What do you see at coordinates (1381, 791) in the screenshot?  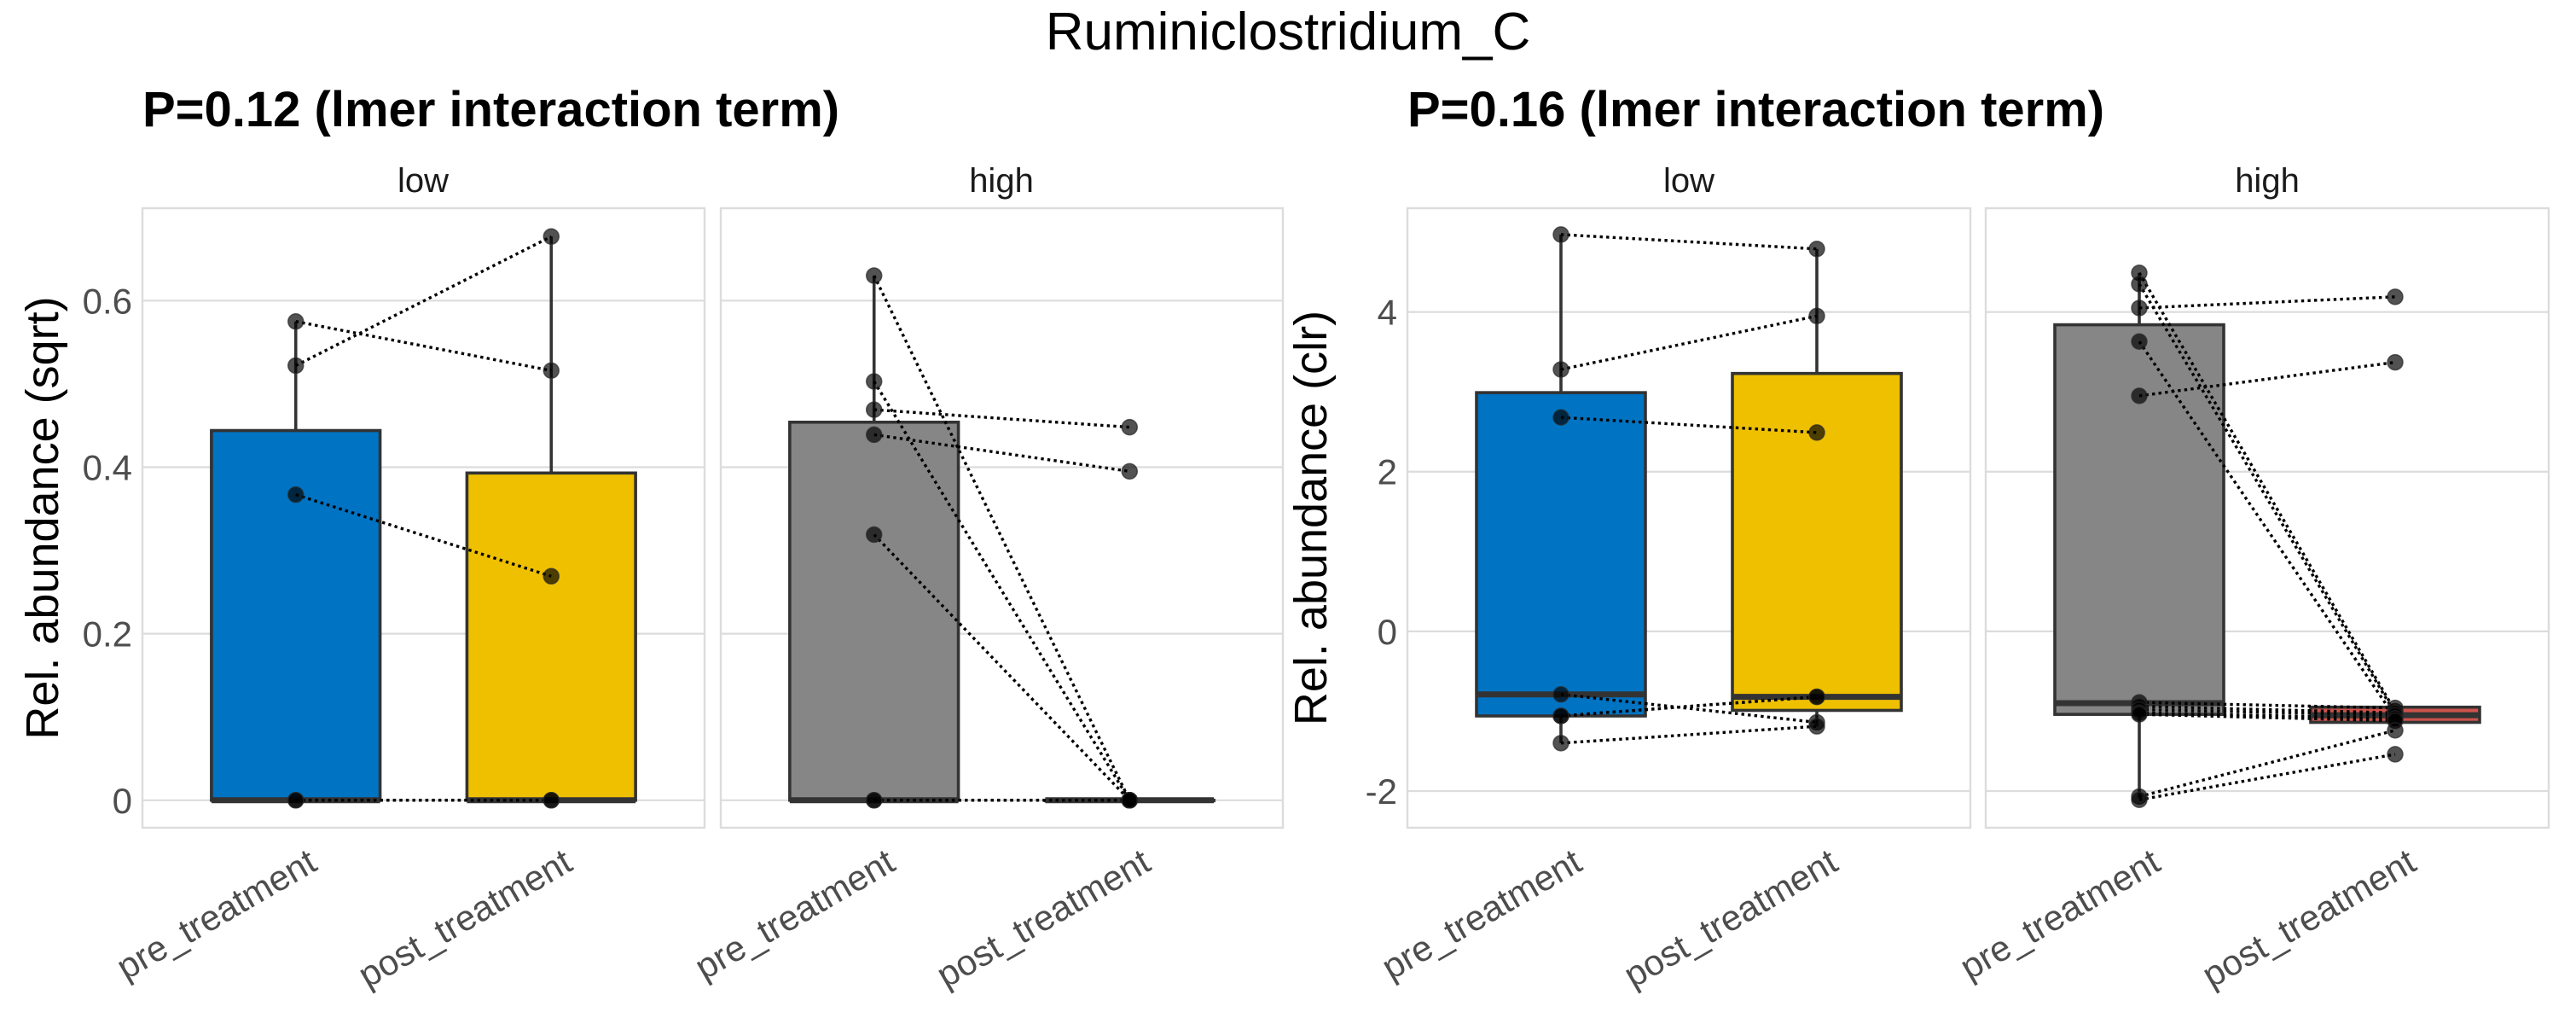 I see `y-tick-label: -2` at bounding box center [1381, 791].